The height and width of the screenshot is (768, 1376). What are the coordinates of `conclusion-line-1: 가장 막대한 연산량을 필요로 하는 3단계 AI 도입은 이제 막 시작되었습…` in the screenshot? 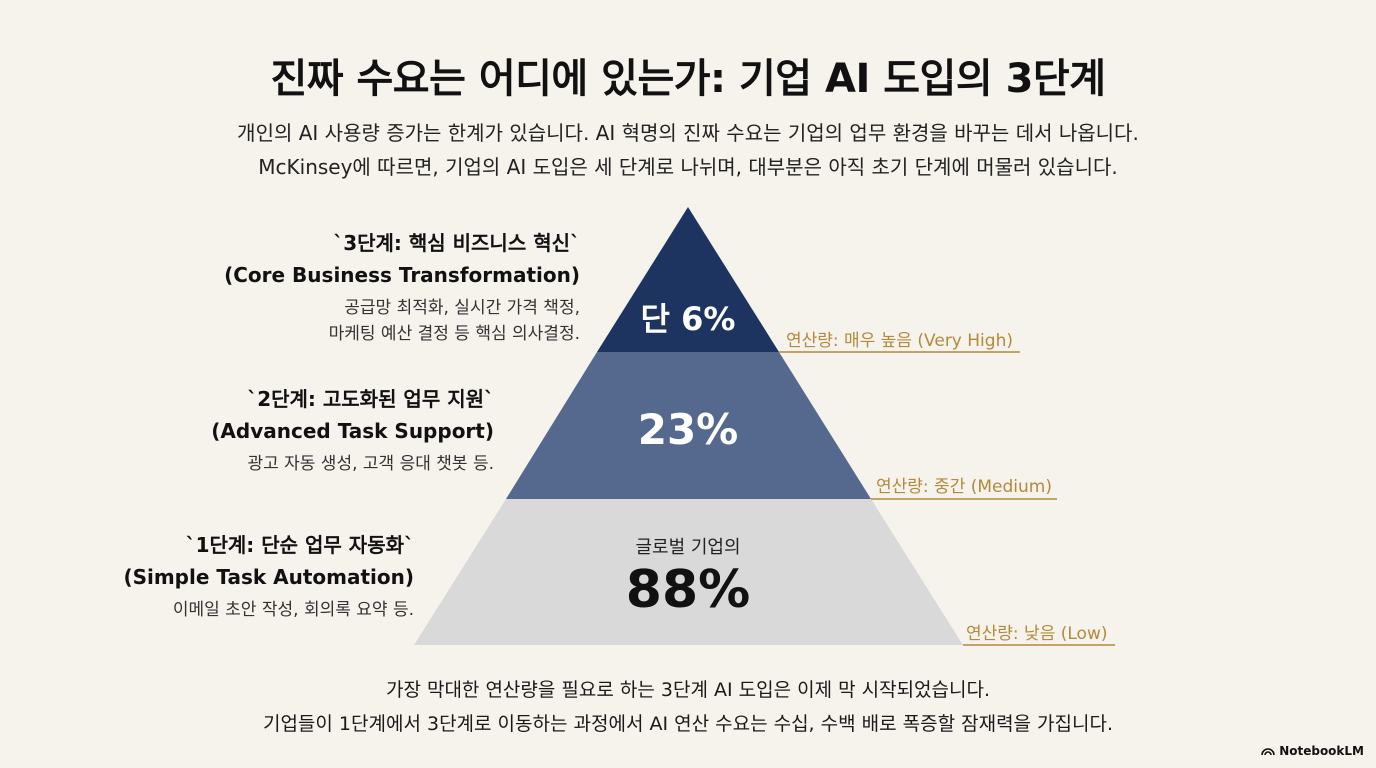 It's located at (688, 690).